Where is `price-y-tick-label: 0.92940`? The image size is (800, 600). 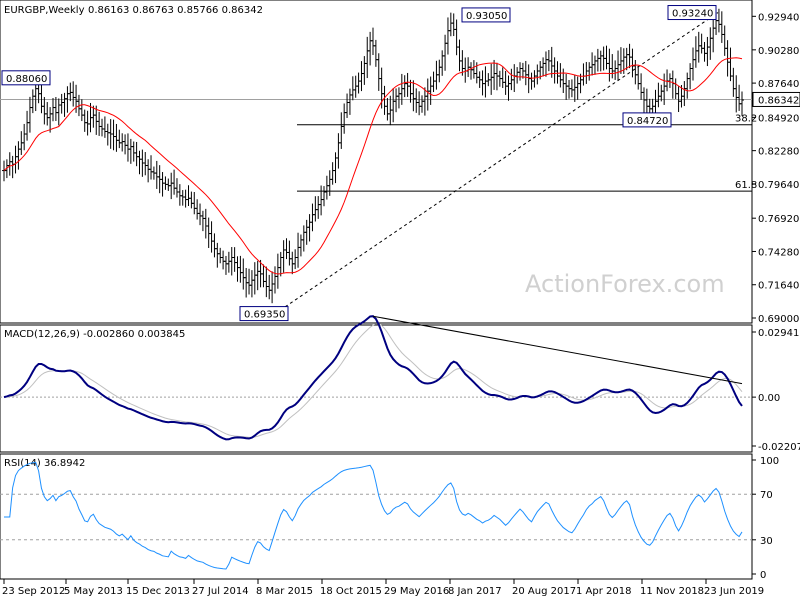
price-y-tick-label: 0.92940 is located at coordinates (778, 17).